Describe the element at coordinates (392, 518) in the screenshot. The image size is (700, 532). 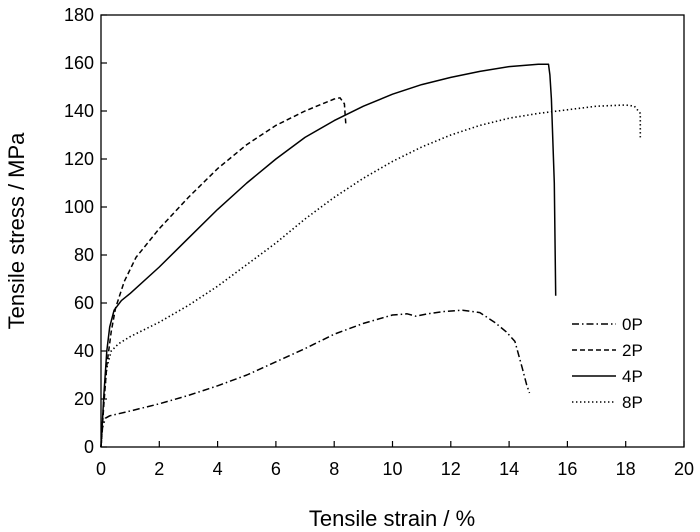
I see `x-axis-label: Tensile strain / %` at that location.